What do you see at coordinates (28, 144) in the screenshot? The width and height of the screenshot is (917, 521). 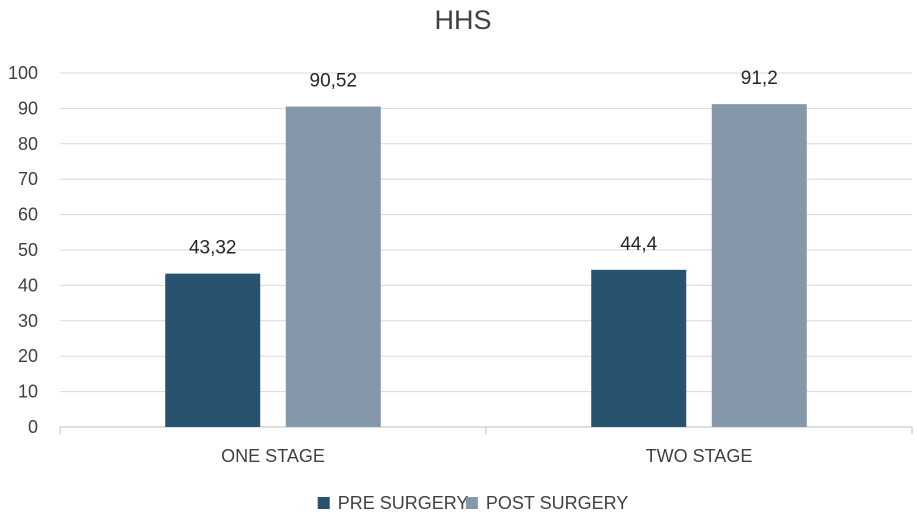 I see `y-tick-label: 80` at bounding box center [28, 144].